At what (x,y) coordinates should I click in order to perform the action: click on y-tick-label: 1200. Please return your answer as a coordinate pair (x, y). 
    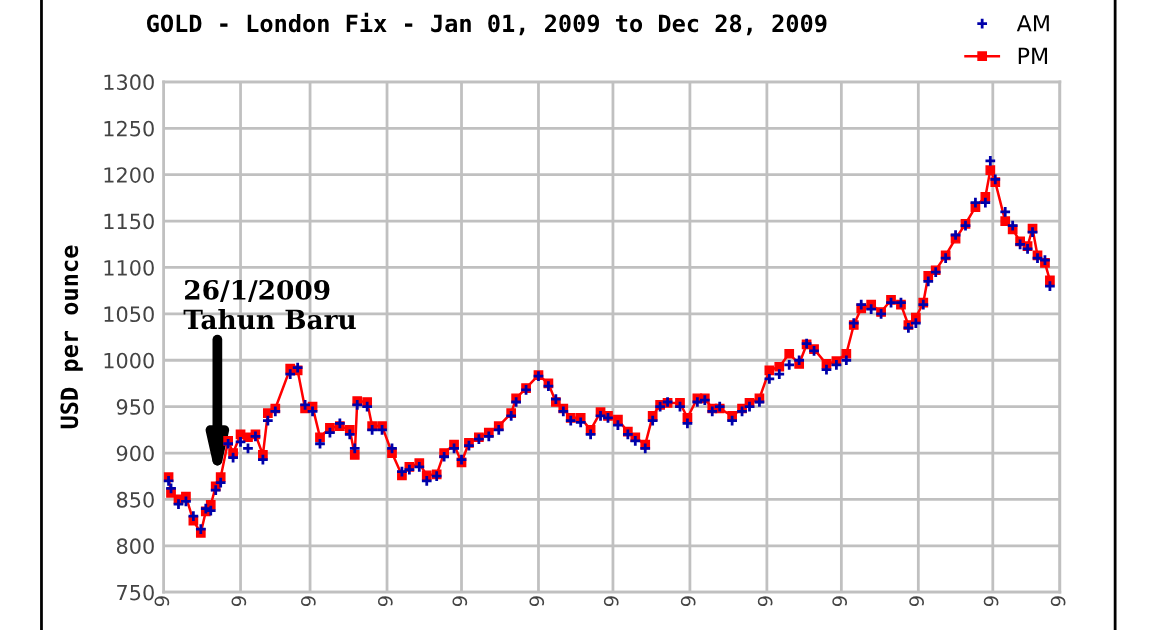
    Looking at the image, I should click on (129, 175).